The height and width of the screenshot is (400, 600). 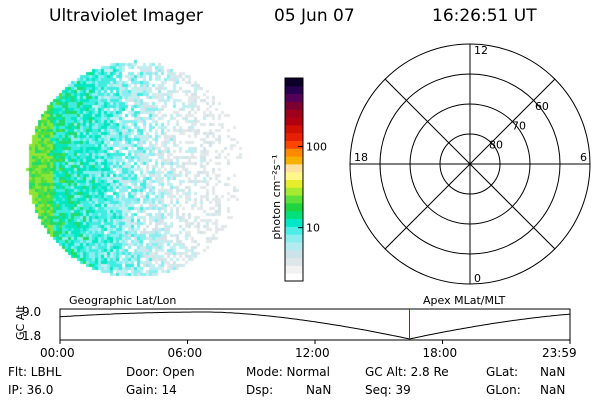 I want to click on x-tick-label: 12:00, so click(x=312, y=353).